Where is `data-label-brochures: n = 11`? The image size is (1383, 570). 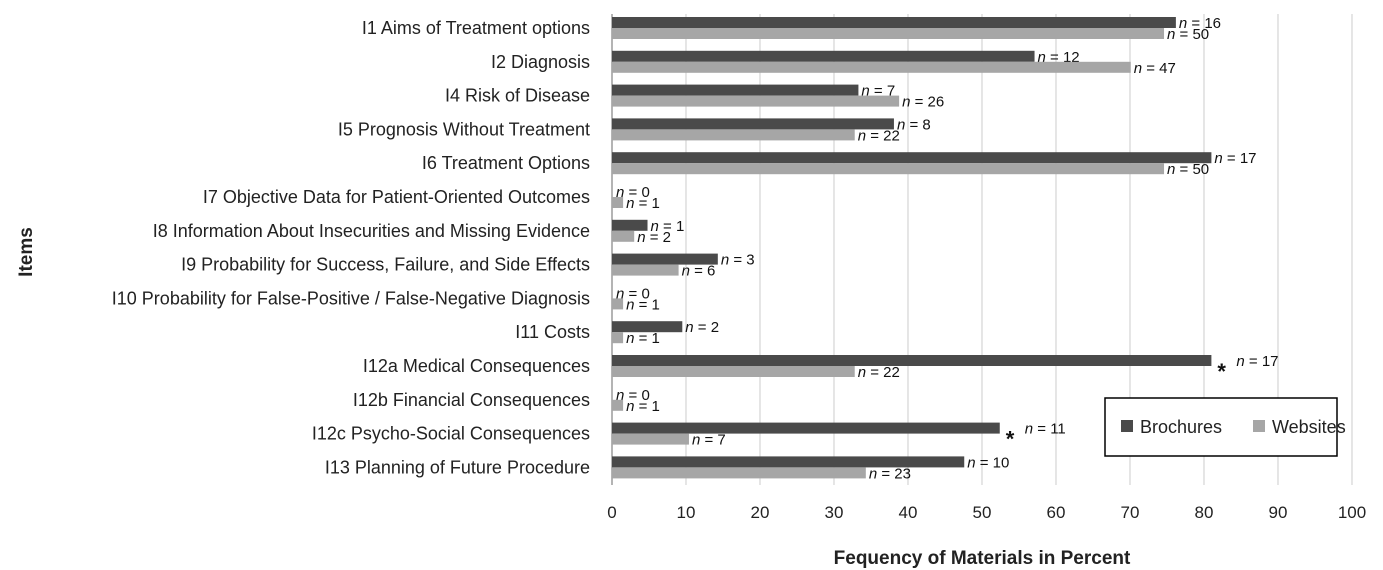 data-label-brochures: n = 11 is located at coordinates (1045, 429).